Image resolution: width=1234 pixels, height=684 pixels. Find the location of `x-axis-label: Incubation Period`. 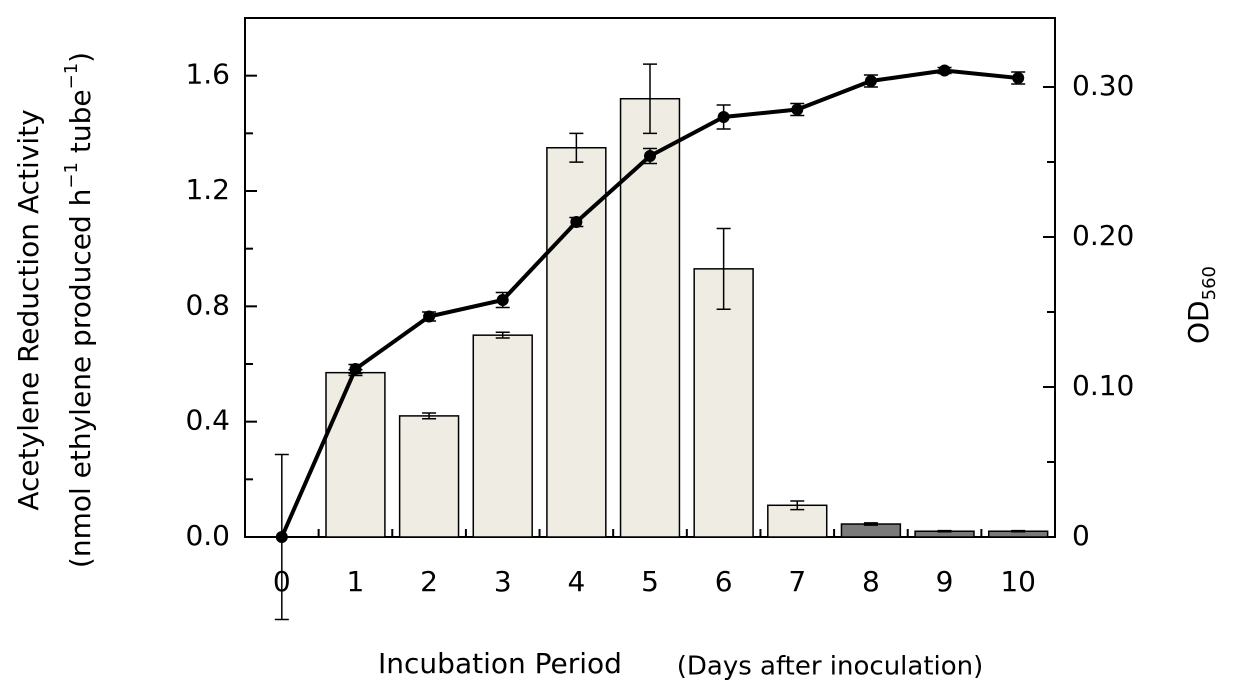

x-axis-label: Incubation Period is located at coordinates (500, 663).